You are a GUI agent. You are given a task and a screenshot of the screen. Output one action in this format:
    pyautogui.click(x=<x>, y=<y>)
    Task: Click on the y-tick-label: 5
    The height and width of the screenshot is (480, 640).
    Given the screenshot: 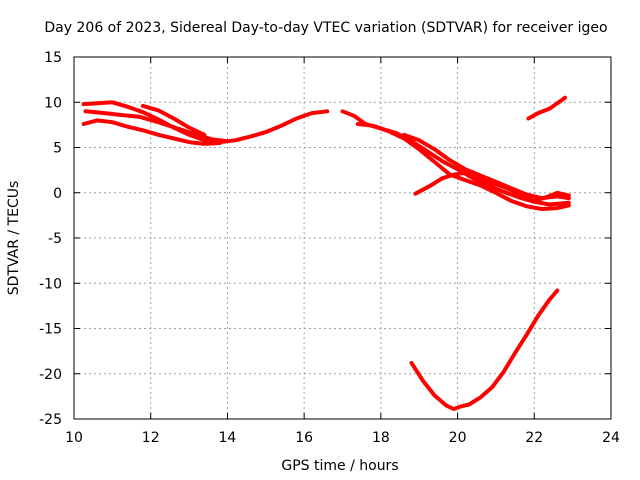 What is the action you would take?
    pyautogui.click(x=57, y=149)
    